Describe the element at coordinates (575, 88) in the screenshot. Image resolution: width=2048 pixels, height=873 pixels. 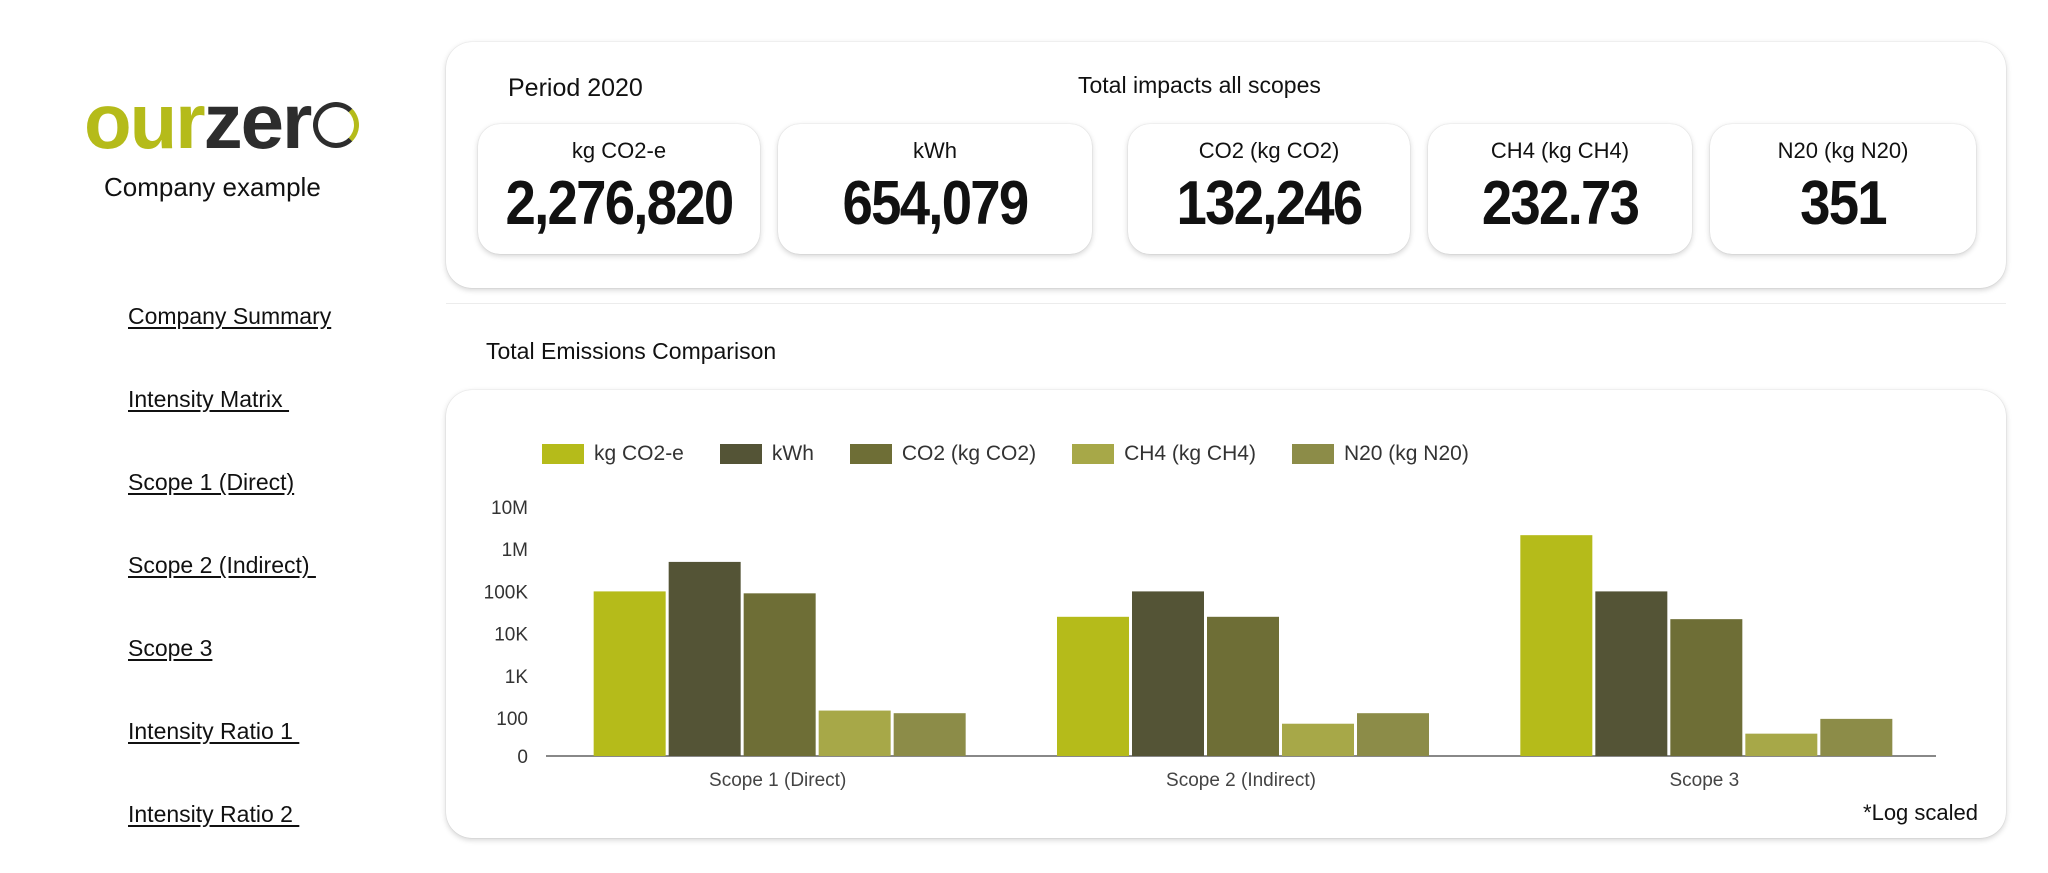
I see `period-label: Period 2020` at that location.